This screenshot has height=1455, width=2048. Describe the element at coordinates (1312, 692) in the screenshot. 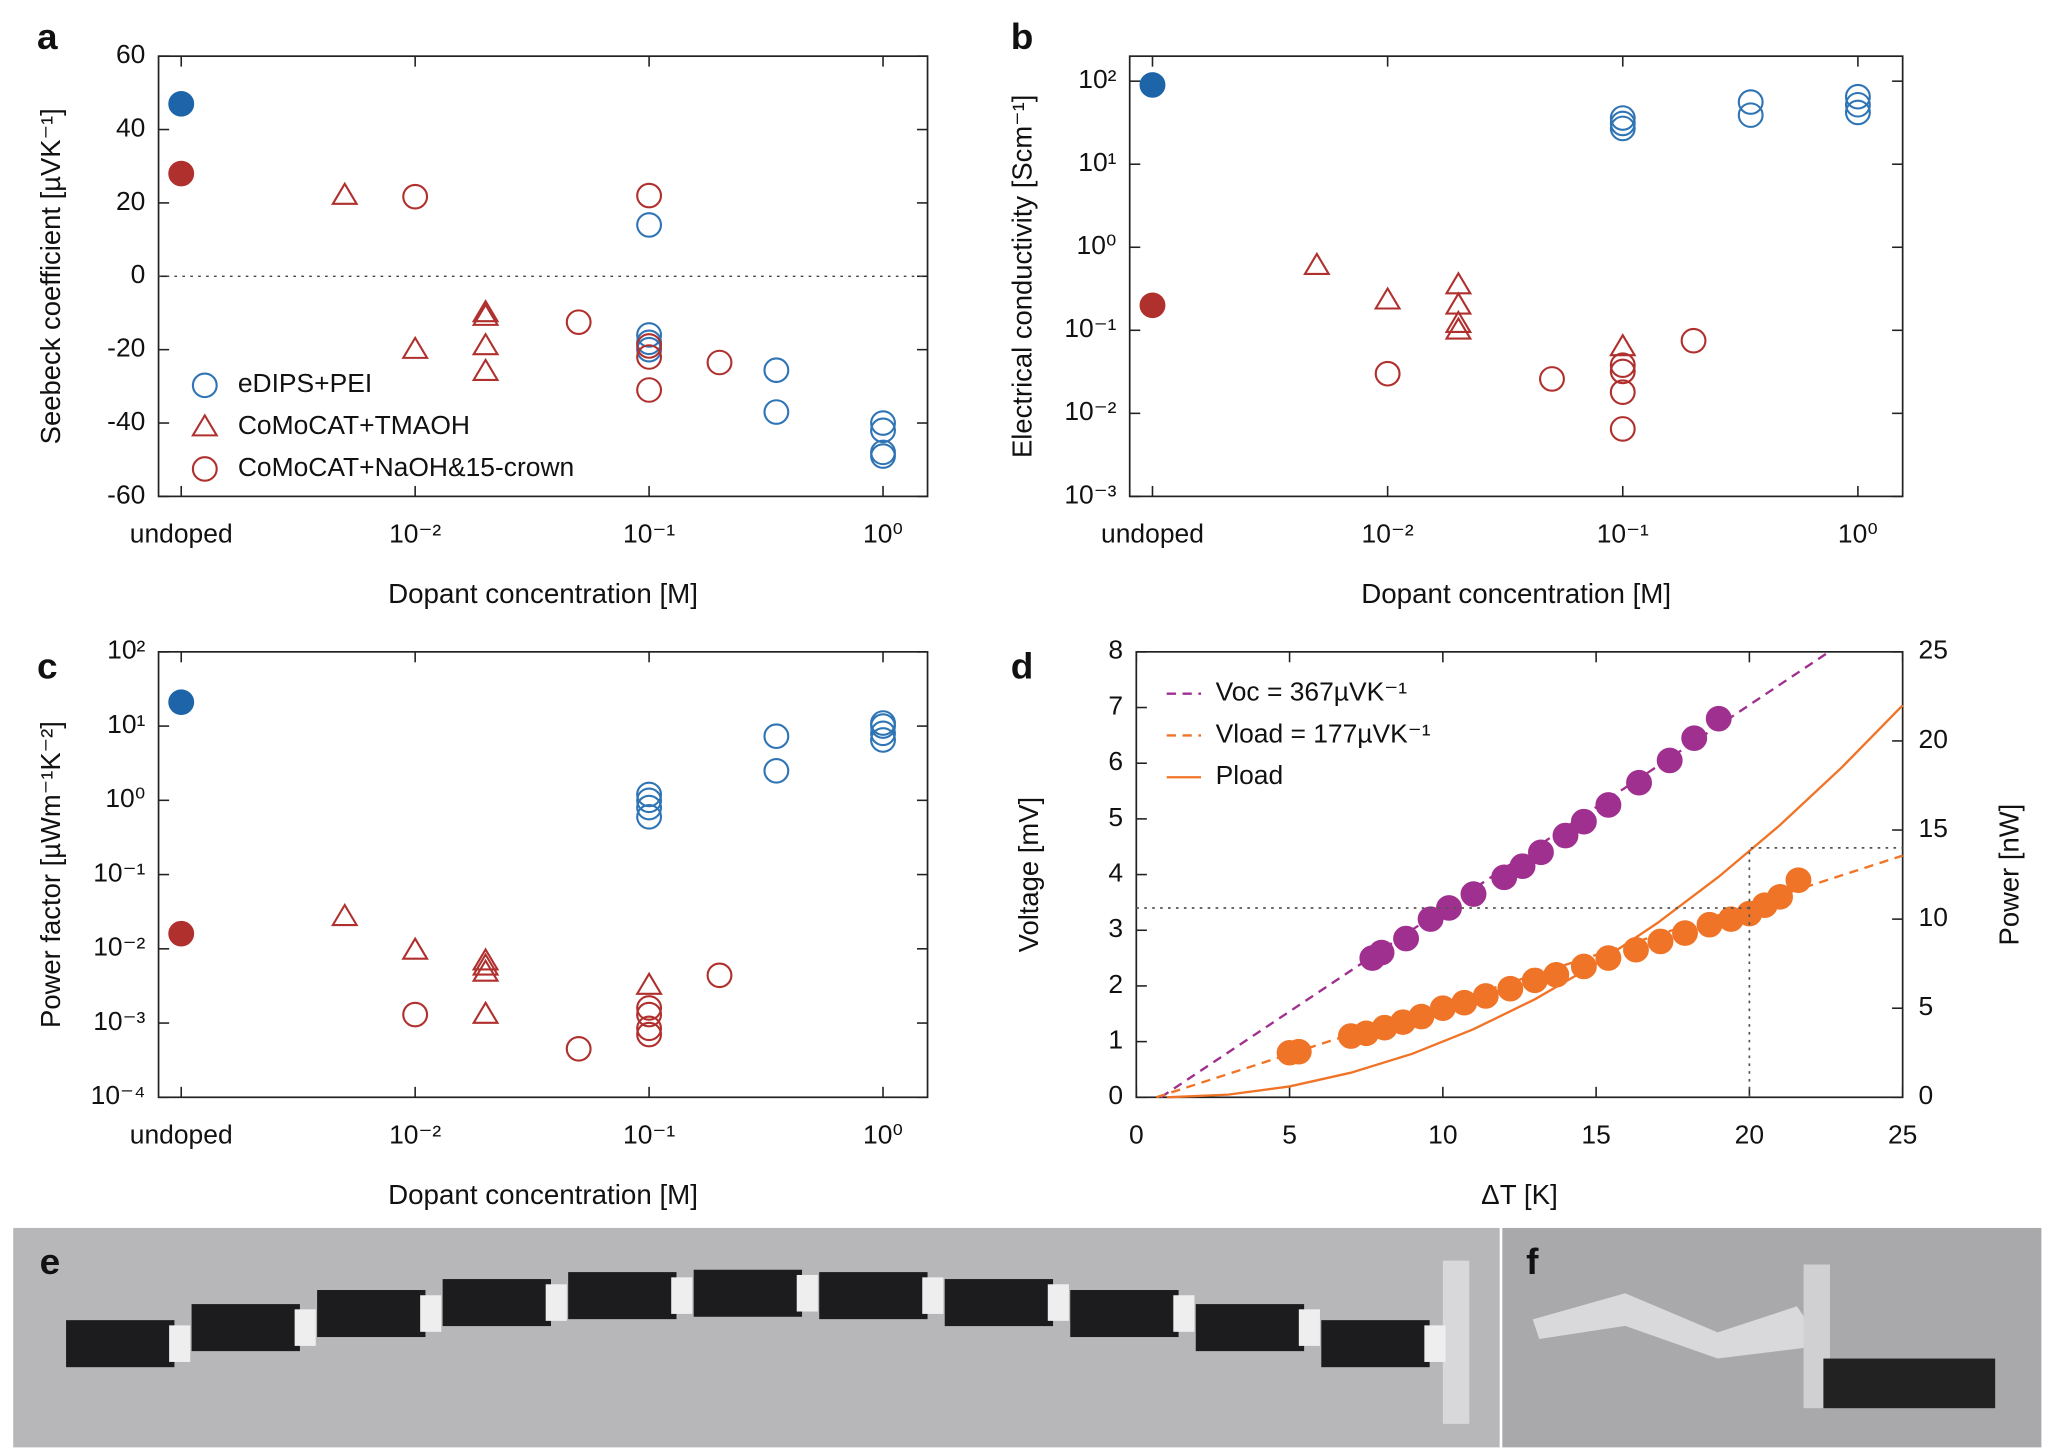

I see `legend-label: Voc = 367µVK⁻¹` at that location.